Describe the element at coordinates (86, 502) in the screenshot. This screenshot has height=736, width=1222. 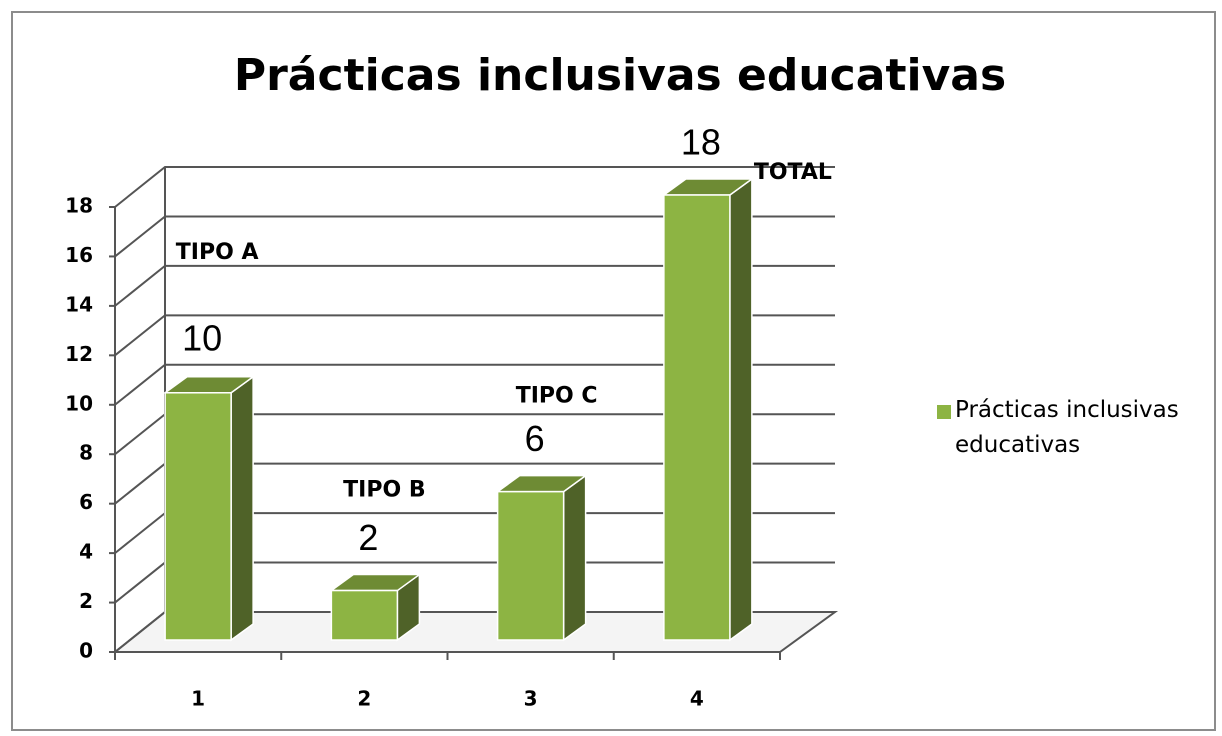
I see `y-tick-label: 6` at that location.